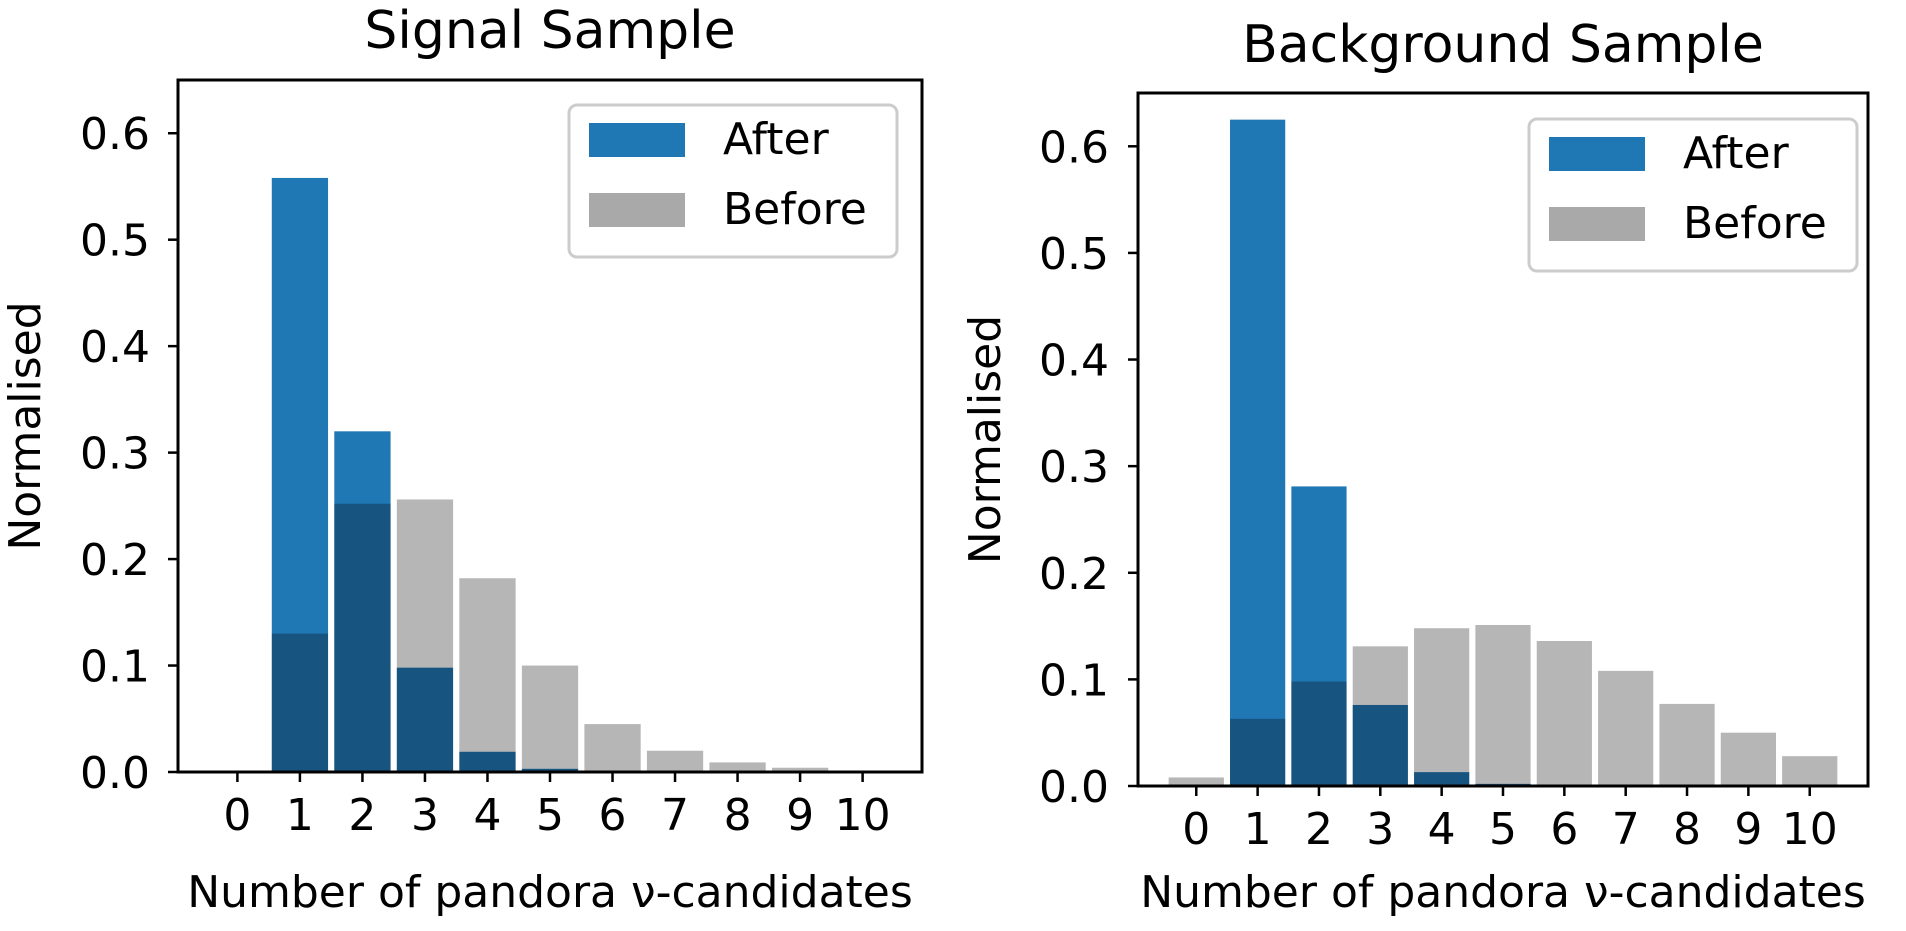  I want to click on chart-title: Signal Sample, so click(549, 31).